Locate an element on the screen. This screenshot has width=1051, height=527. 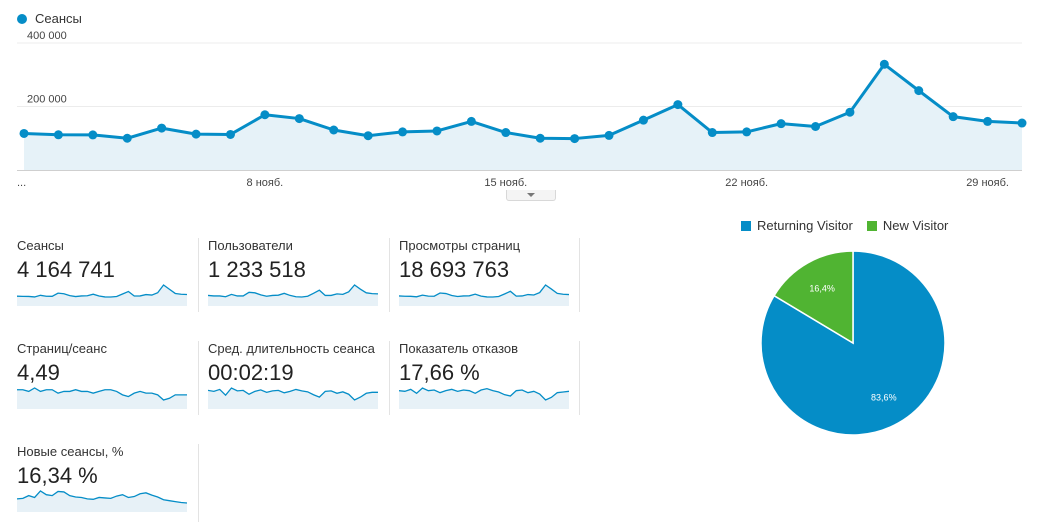
metric-card: Новые сеансы, % 16,34 % is located at coordinates (103, 484).